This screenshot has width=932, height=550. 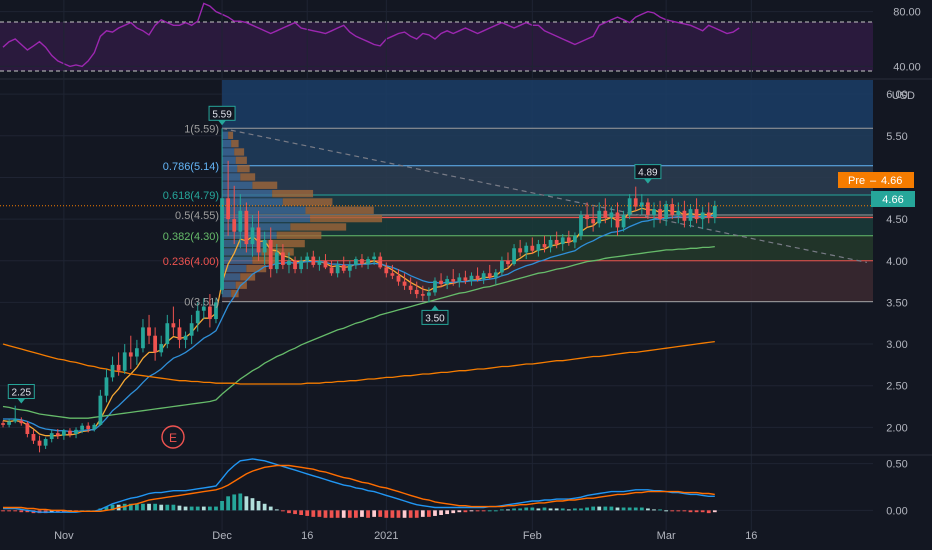 What do you see at coordinates (460, 37) in the screenshot?
I see `rsi-panel: 80.00 40.00` at bounding box center [460, 37].